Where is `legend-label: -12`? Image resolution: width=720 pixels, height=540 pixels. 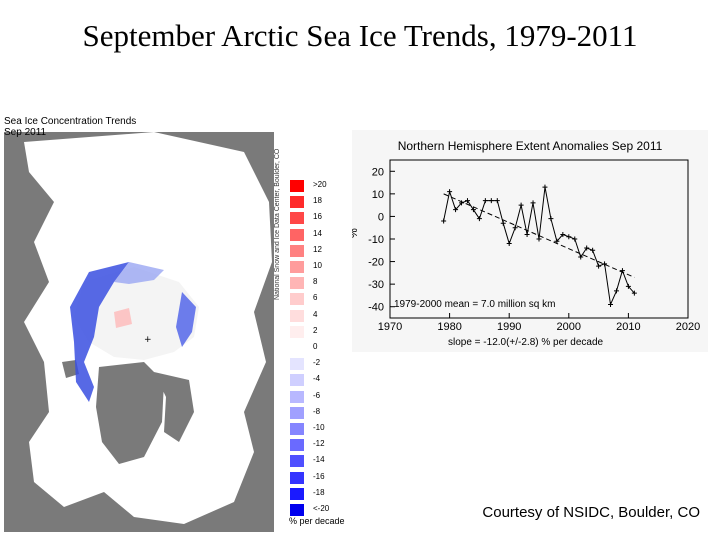 legend-label: -12 is located at coordinates (319, 444).